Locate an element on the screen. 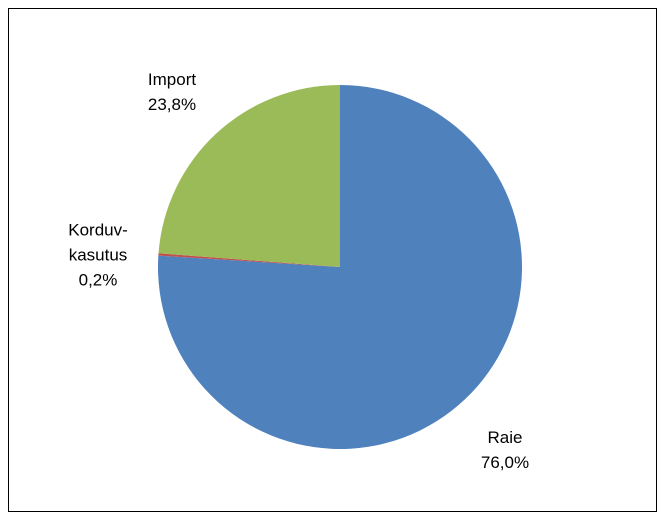  category-label: Import is located at coordinates (172, 79).